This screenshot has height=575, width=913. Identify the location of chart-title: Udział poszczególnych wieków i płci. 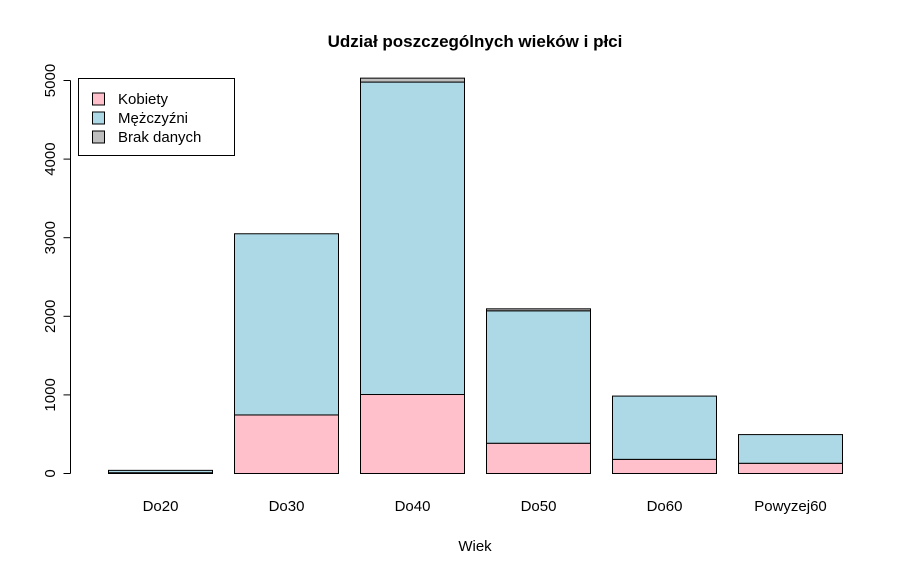
(475, 41).